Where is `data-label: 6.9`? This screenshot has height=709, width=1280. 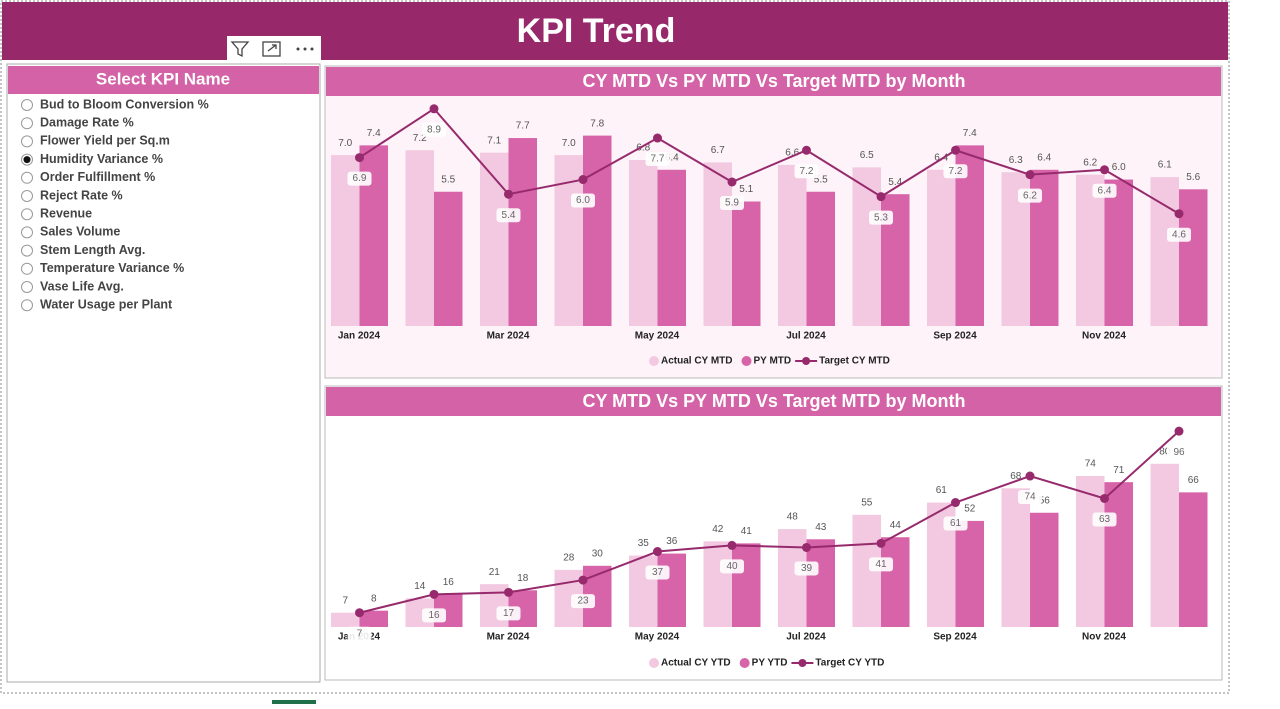
data-label: 6.9 is located at coordinates (360, 178).